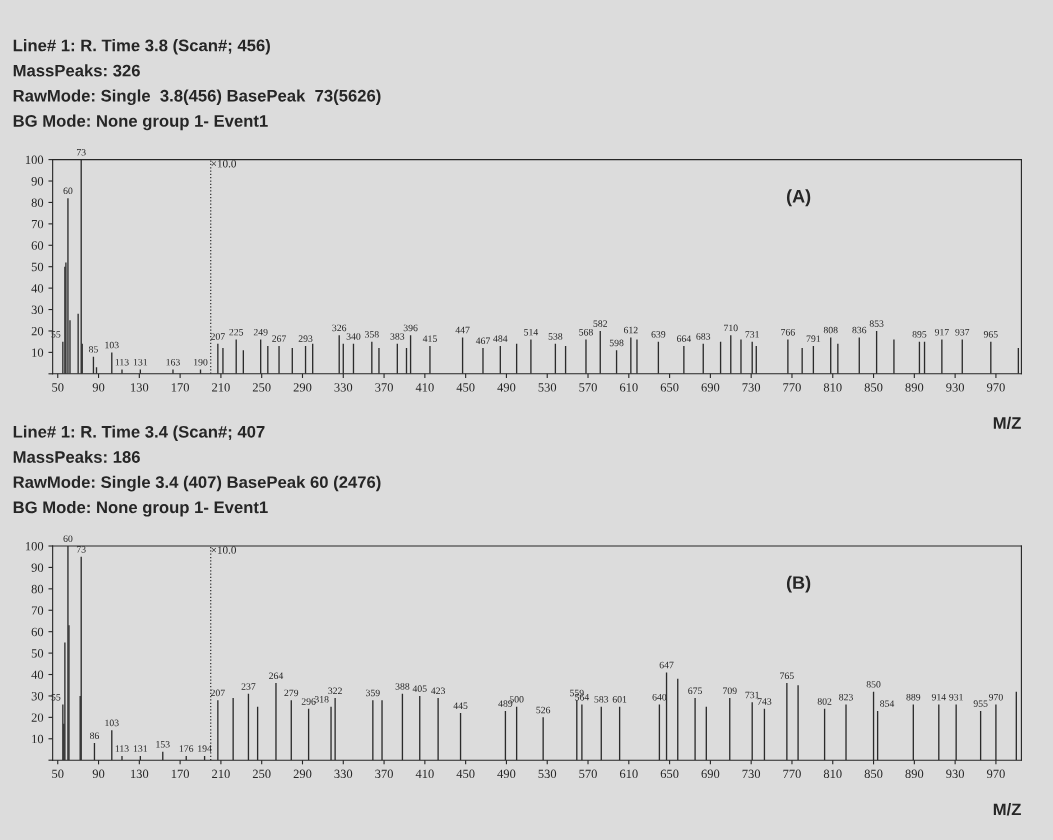 This screenshot has width=1053, height=840. I want to click on annotation: 194, so click(205, 748).